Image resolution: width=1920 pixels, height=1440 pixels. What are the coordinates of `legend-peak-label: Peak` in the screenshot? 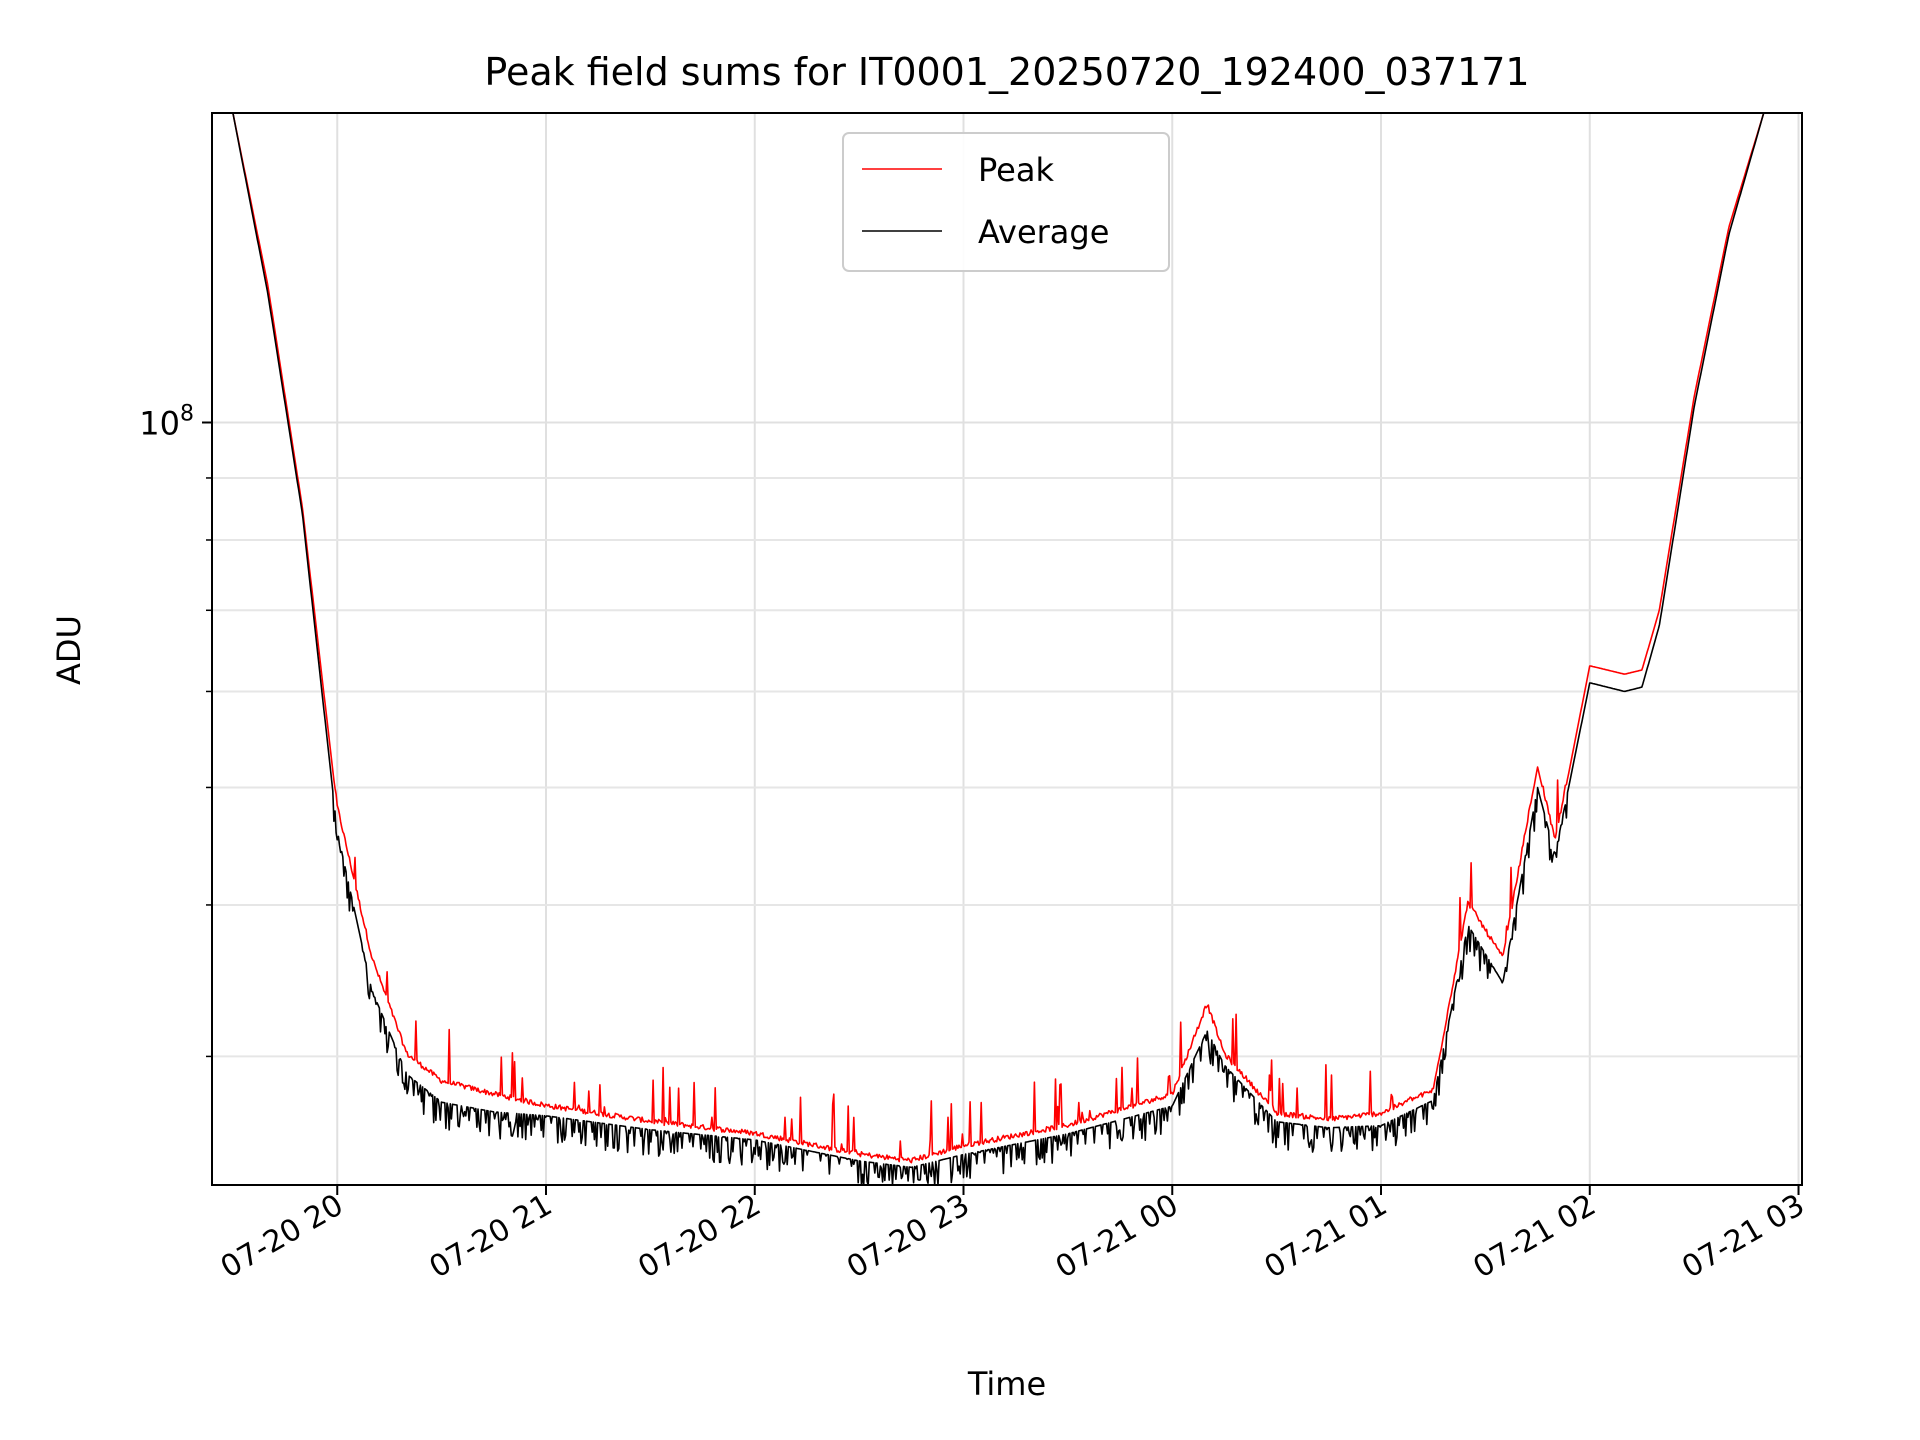 It's located at (1016, 170).